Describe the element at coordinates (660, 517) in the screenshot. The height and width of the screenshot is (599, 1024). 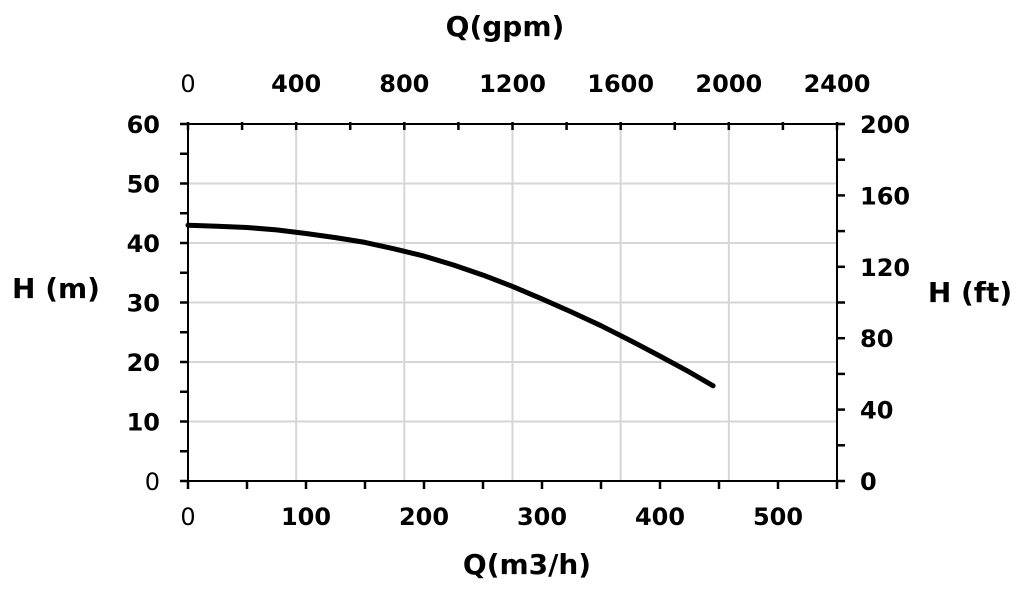
I see `x-bottom-tick-label: 400` at that location.